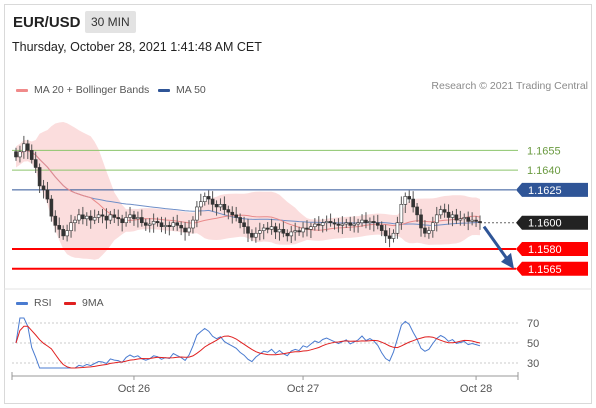  I want to click on timeframe-button: 30 MIN, so click(110, 22).